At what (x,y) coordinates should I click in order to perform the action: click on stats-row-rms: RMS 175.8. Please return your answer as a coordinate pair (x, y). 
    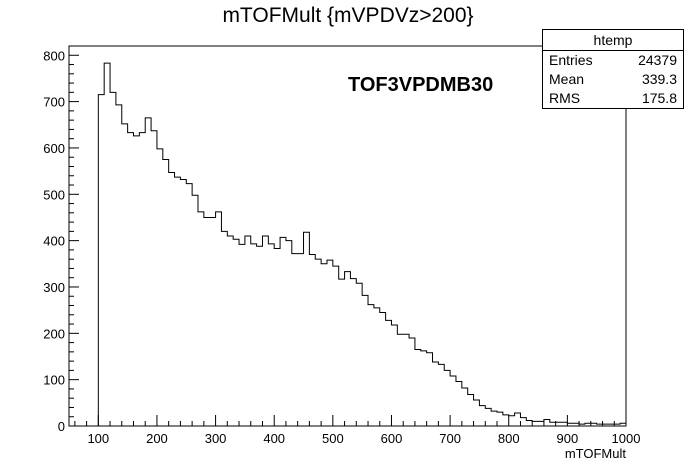
    Looking at the image, I should click on (613, 98).